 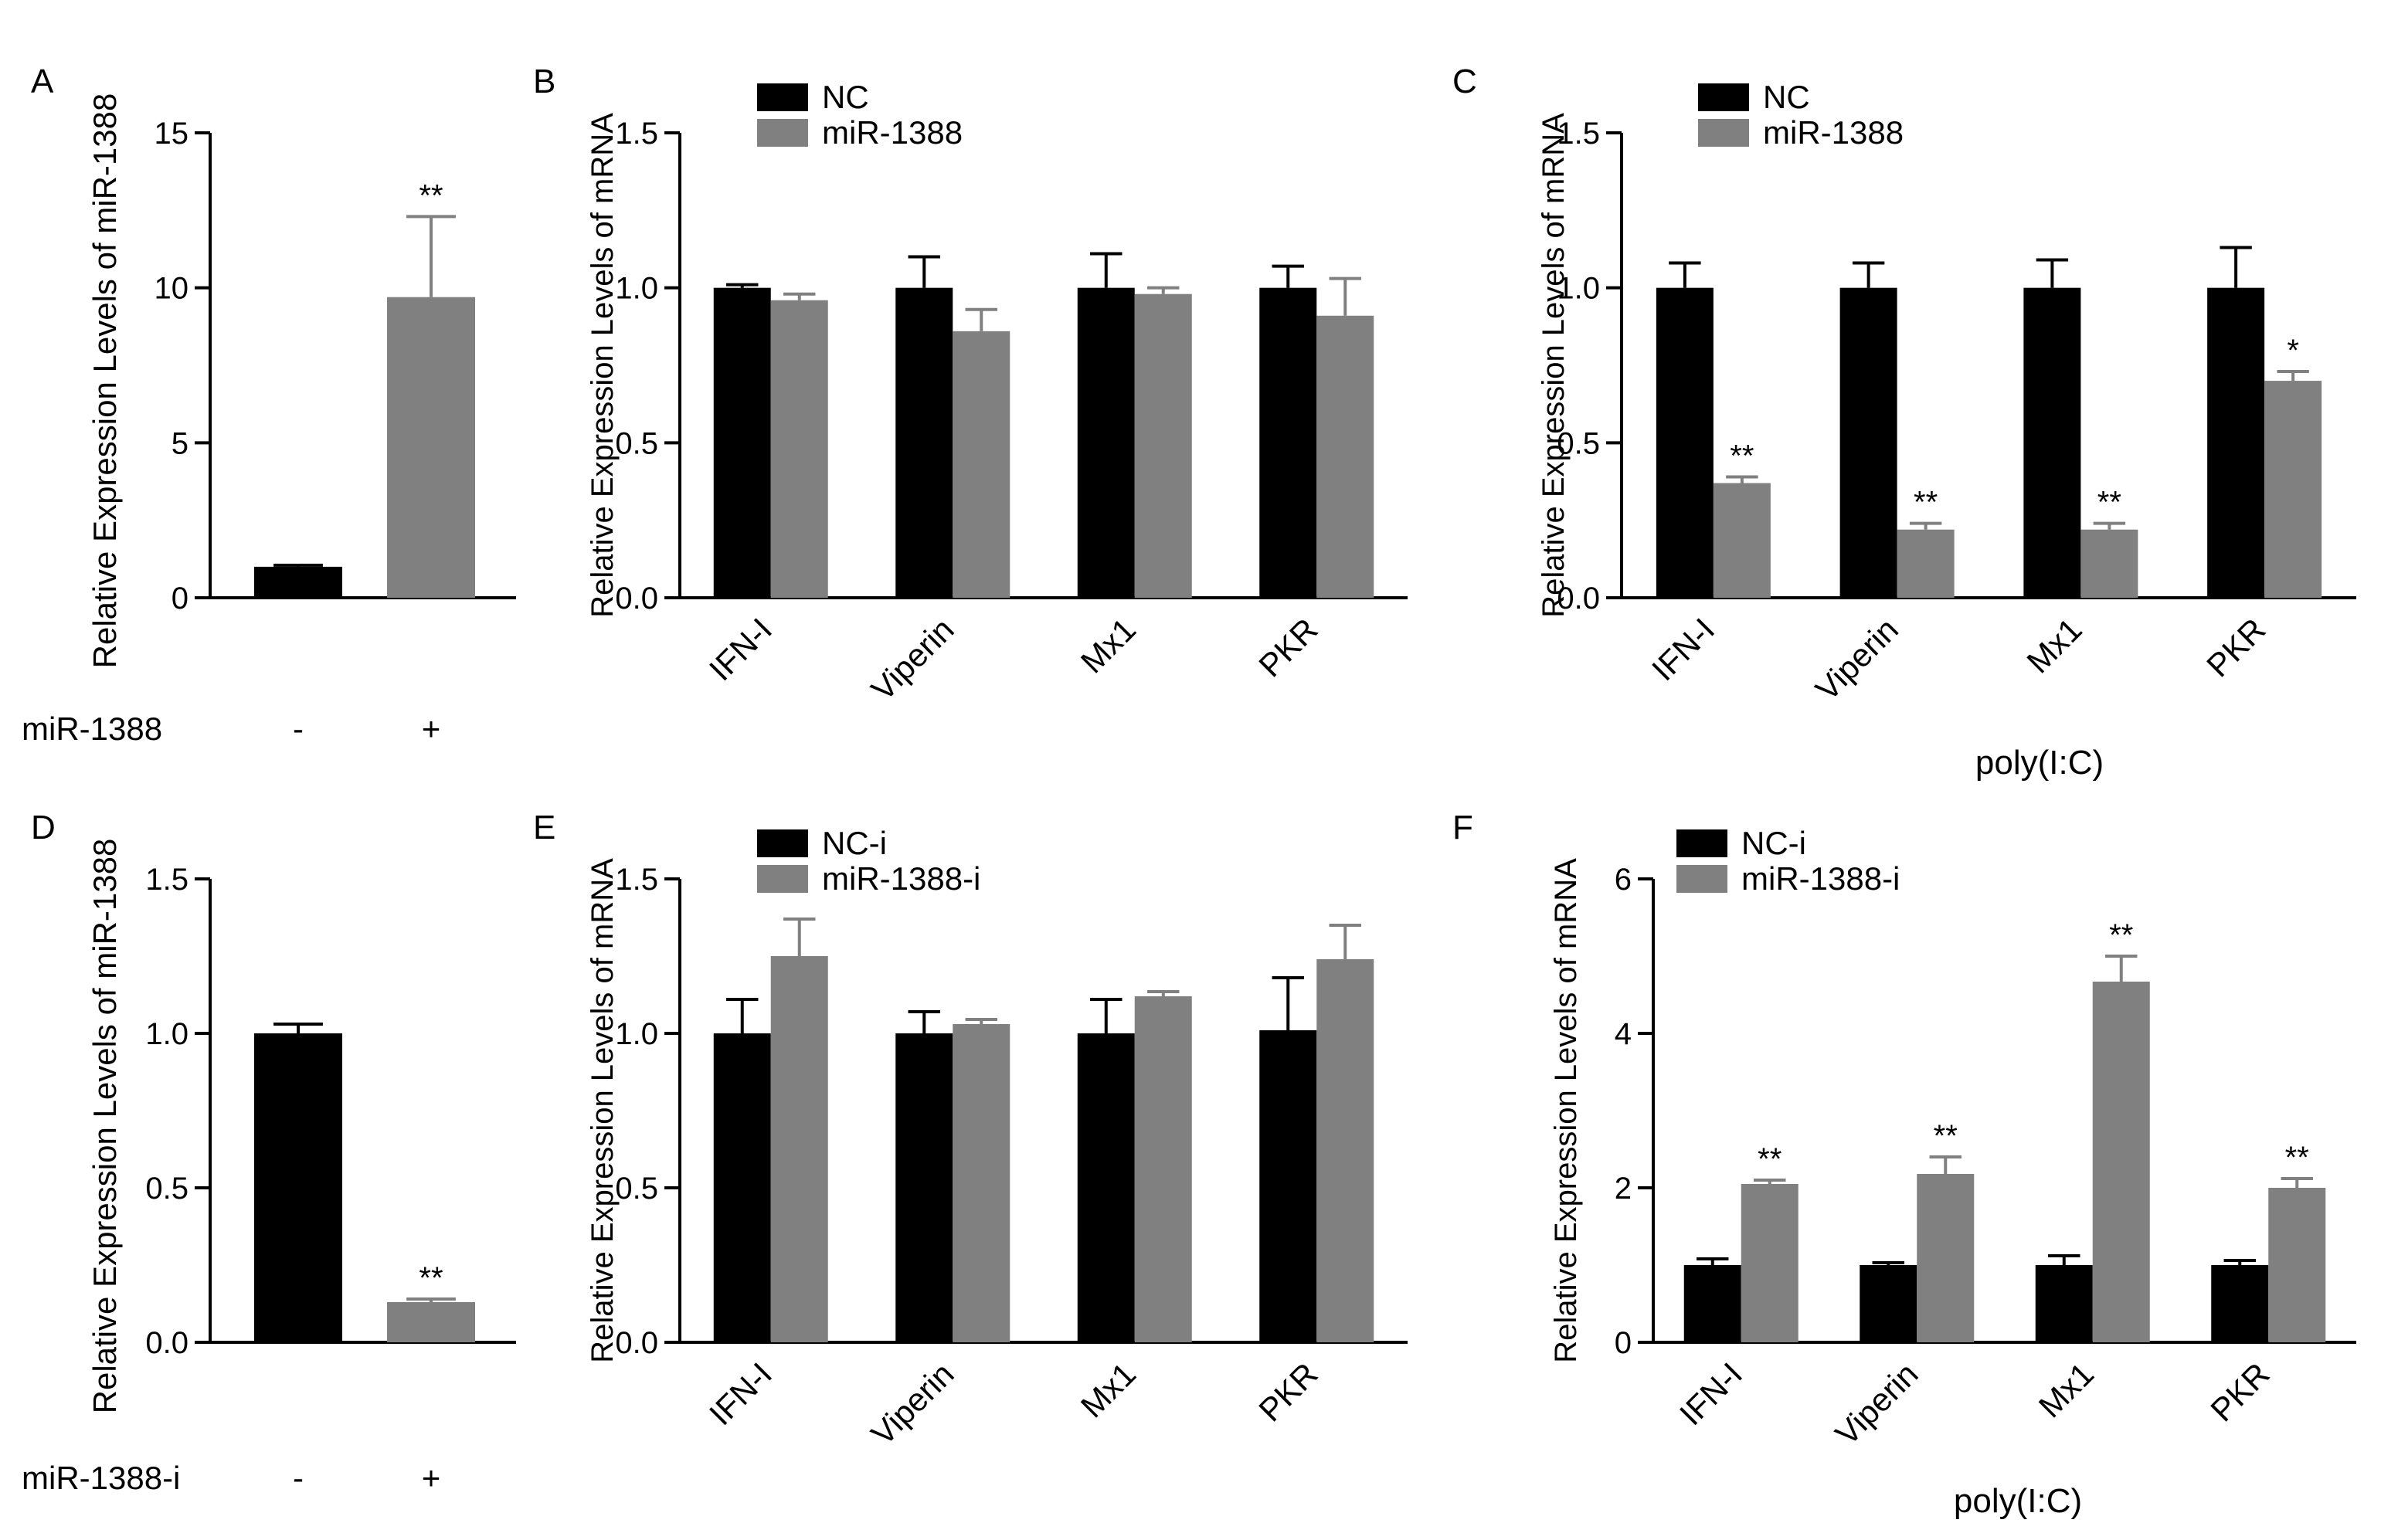 I want to click on y-tick-label: 4, so click(x=1623, y=1034).